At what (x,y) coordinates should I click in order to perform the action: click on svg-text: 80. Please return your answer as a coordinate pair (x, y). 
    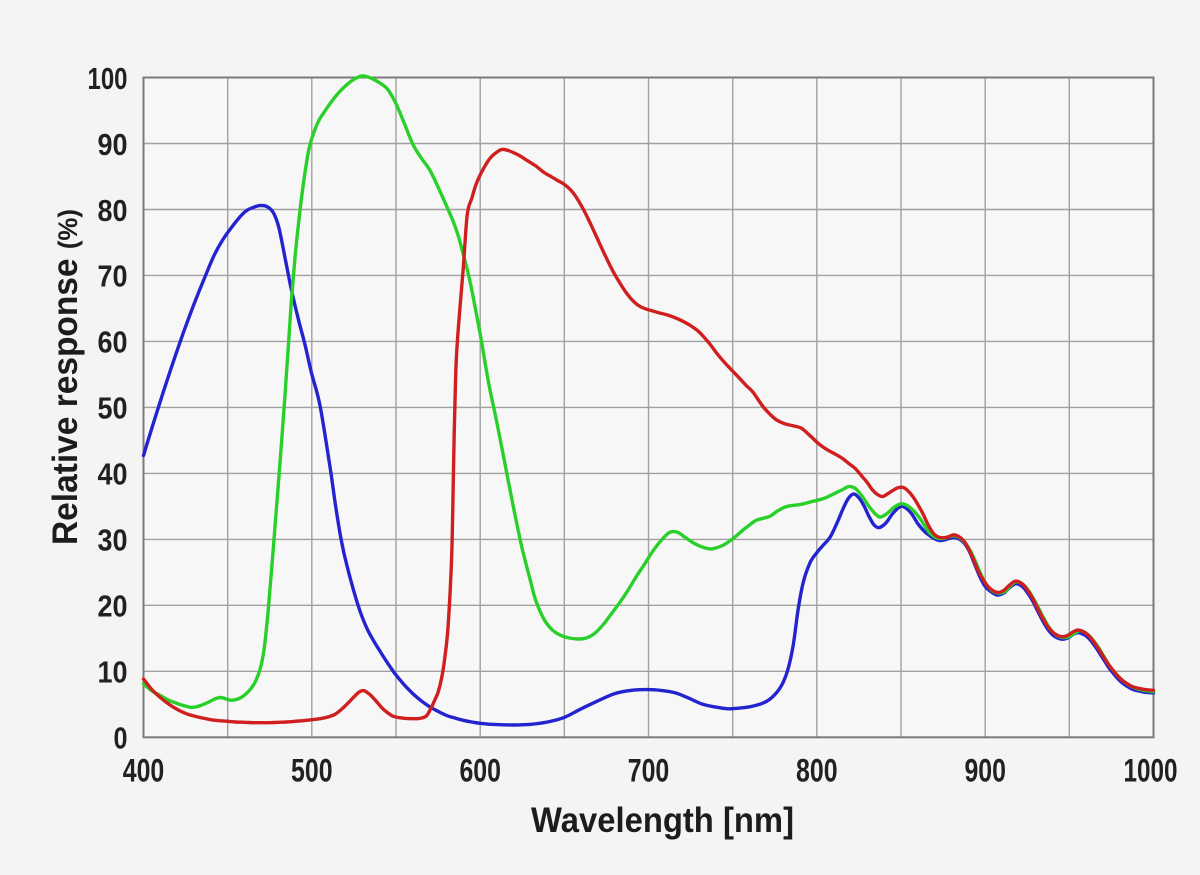
    Looking at the image, I should click on (113, 210).